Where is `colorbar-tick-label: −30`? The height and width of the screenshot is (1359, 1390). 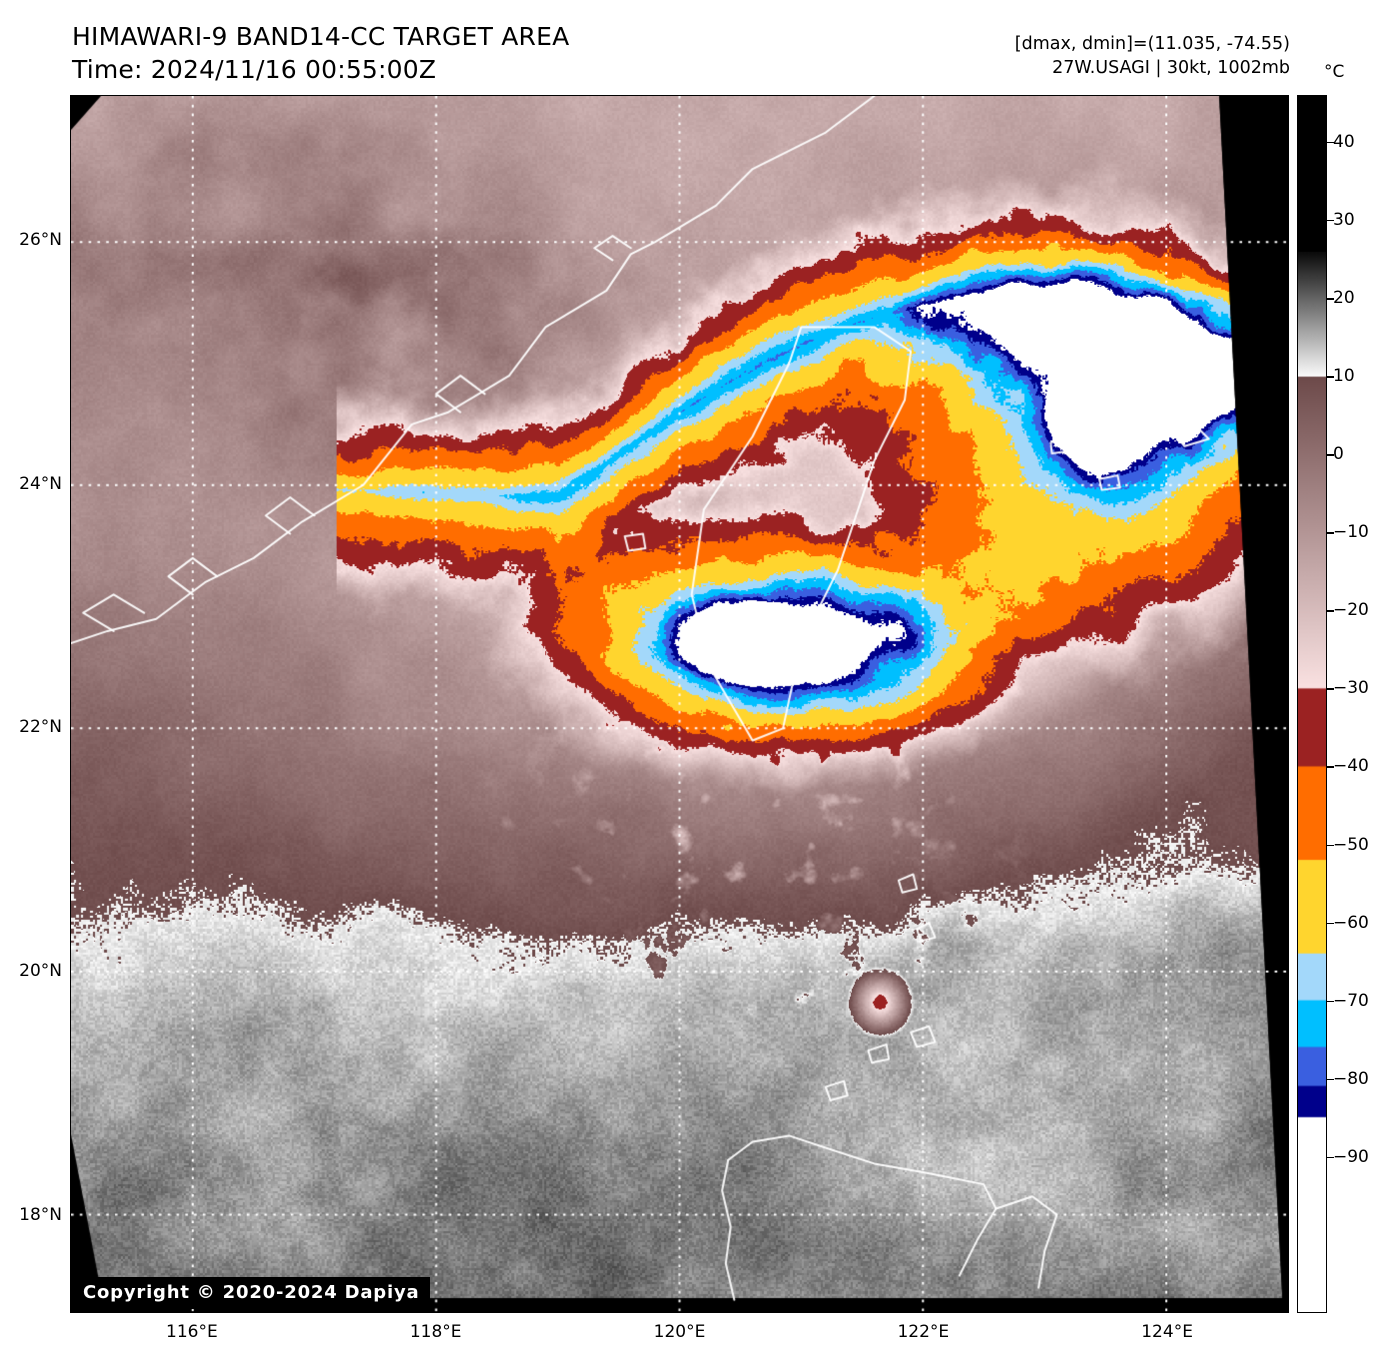
colorbar-tick-label: −30 is located at coordinates (1351, 688).